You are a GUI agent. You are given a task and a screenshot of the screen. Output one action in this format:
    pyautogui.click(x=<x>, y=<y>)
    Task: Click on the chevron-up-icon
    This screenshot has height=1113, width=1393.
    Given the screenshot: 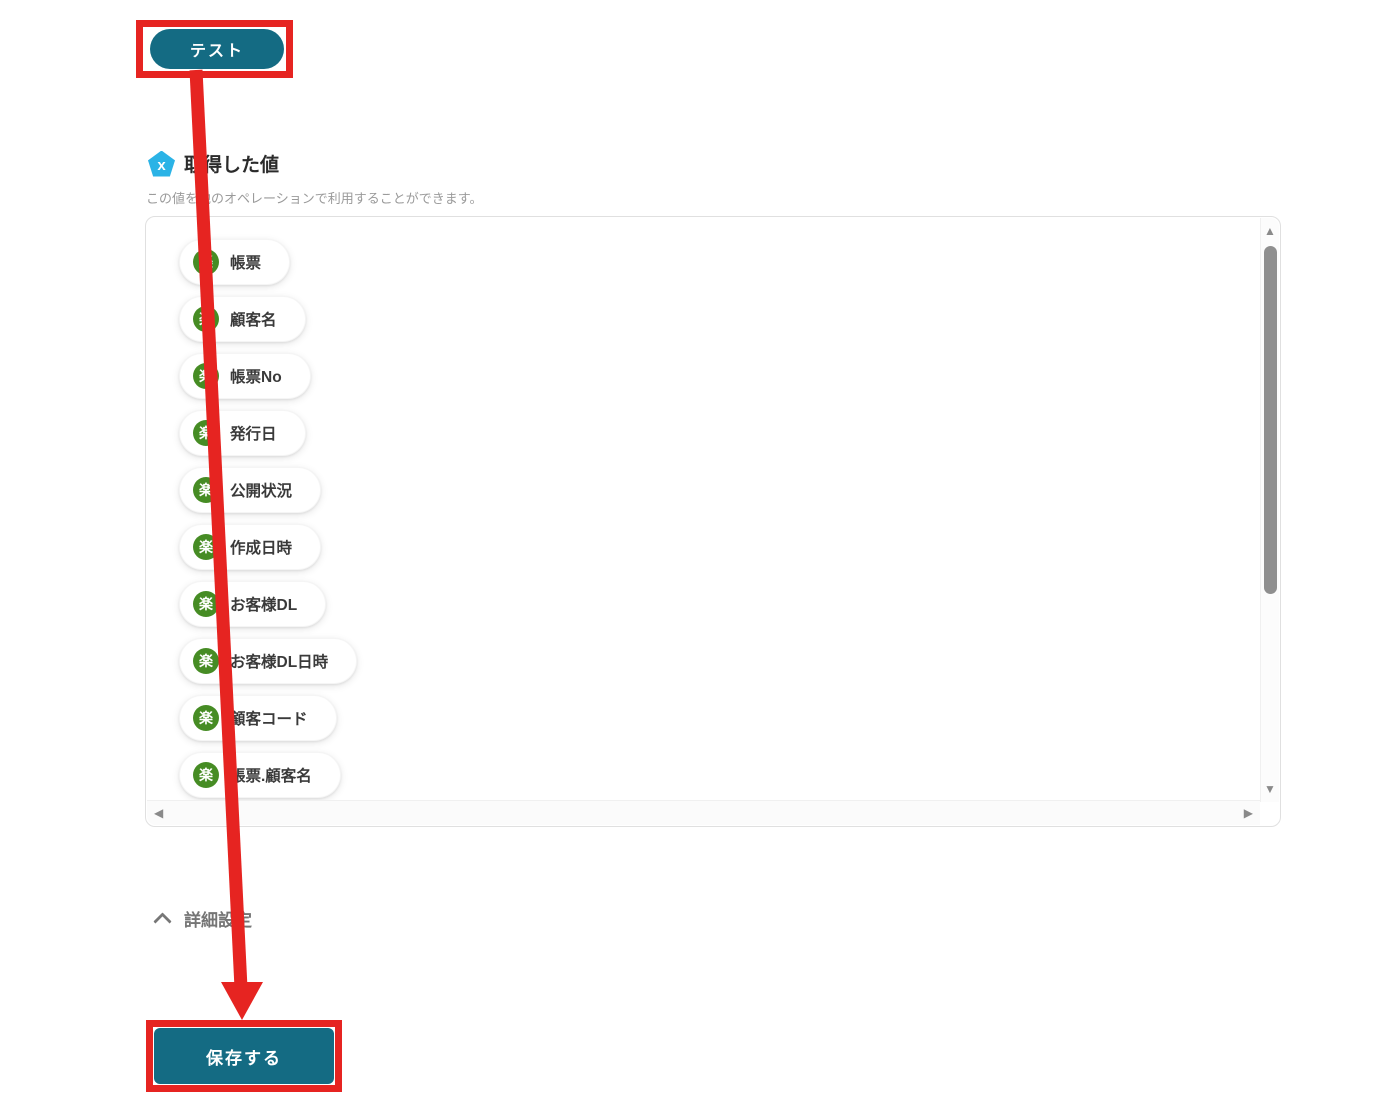 What is the action you would take?
    pyautogui.click(x=162, y=921)
    